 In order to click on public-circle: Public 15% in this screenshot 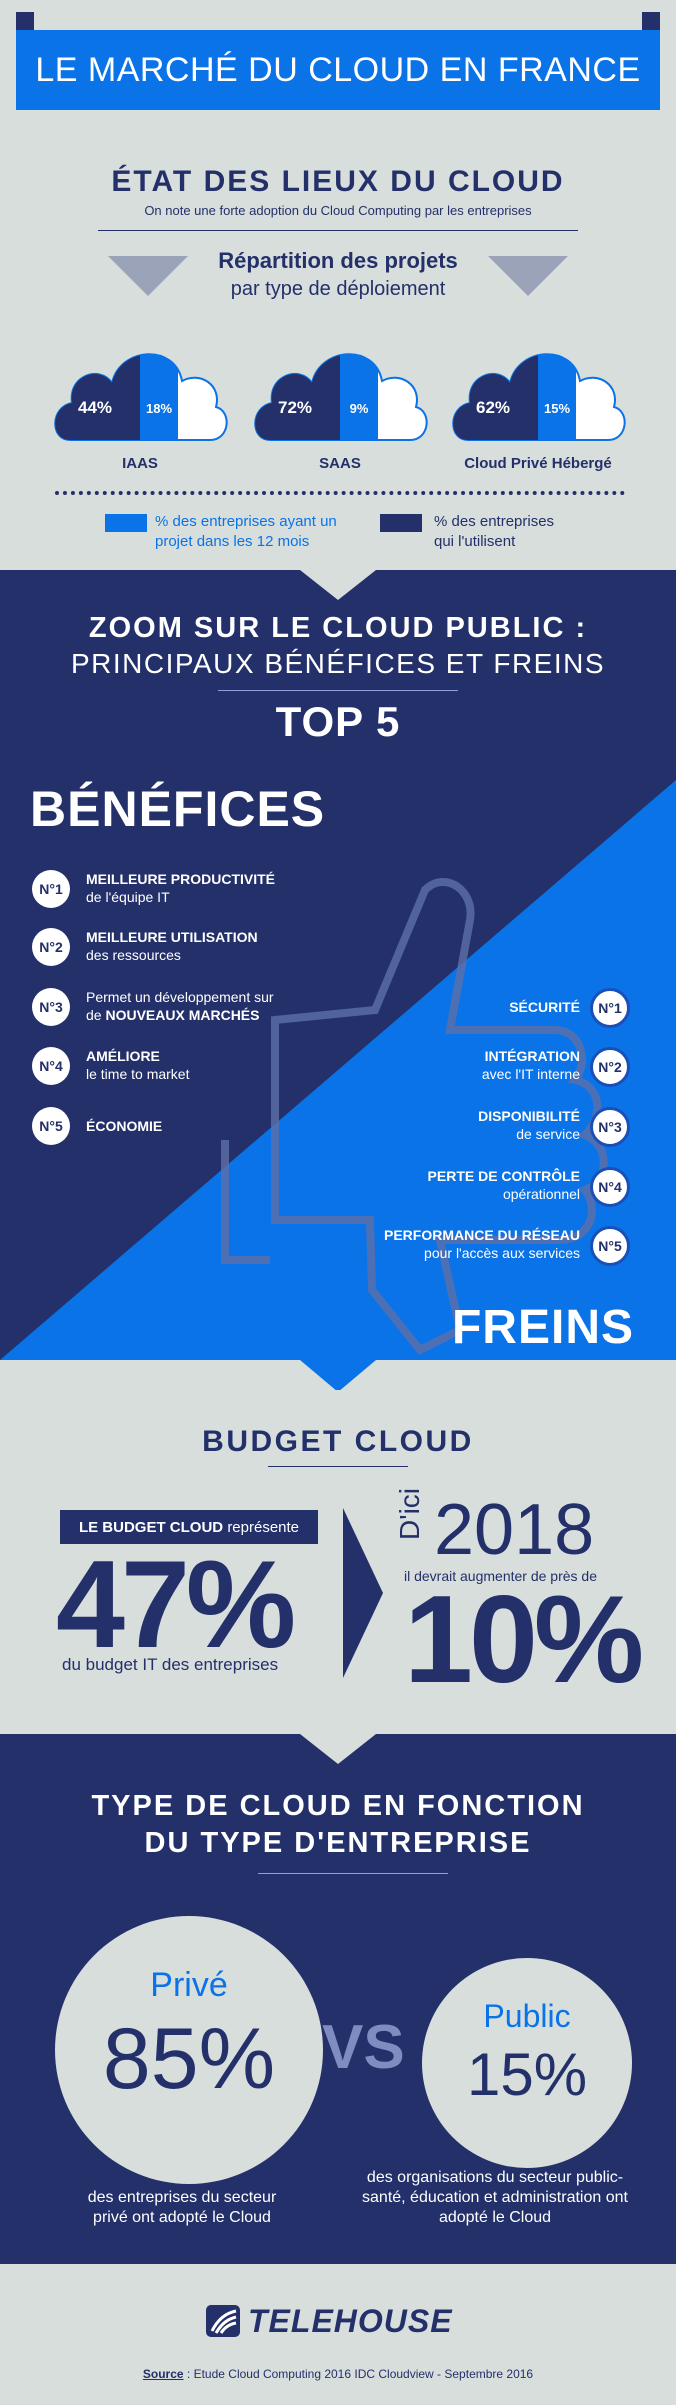, I will do `click(527, 2063)`.